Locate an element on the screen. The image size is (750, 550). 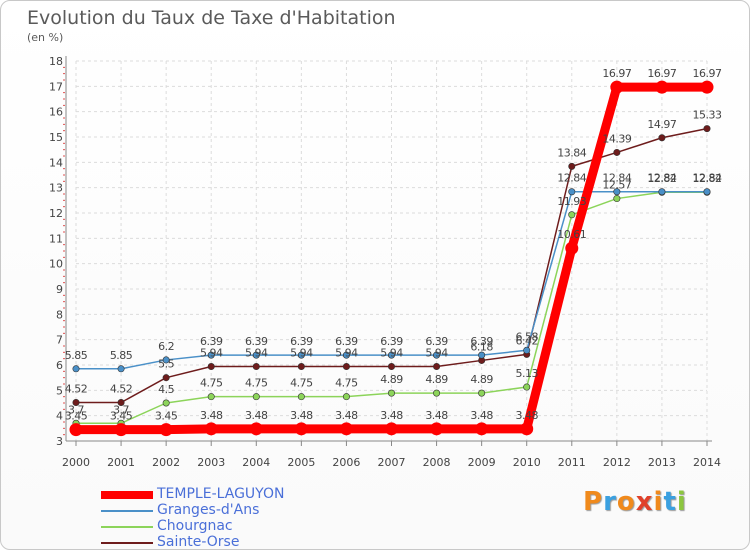
y-tick-label: 9 is located at coordinates (59, 289).